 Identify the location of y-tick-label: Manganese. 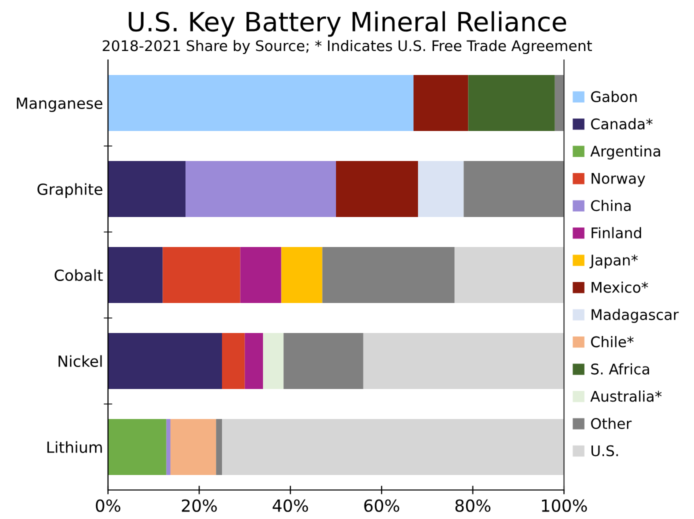
(59, 105).